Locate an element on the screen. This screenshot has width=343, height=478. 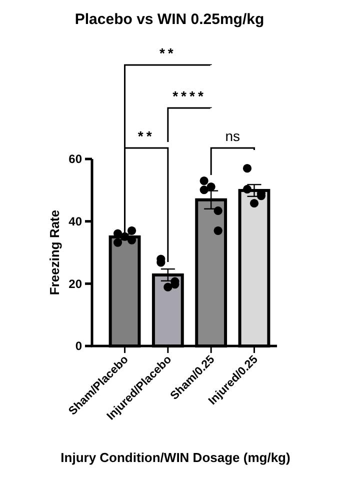
x-axis-title: Injury Condition/WIN Dosage (mg/kg) is located at coordinates (175, 457).